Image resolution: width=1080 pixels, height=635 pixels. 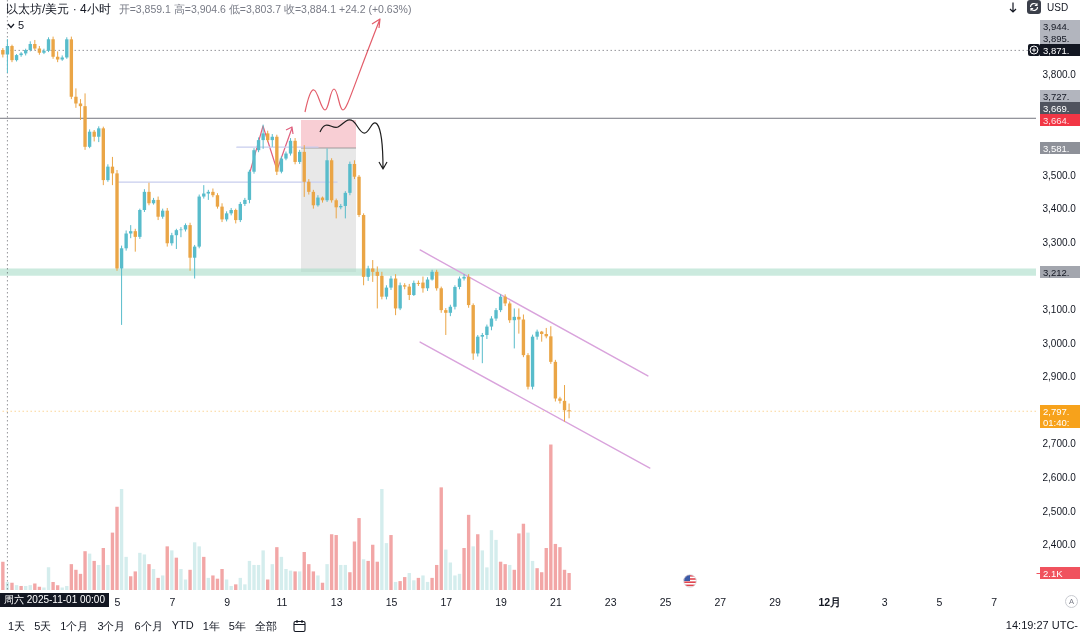 What do you see at coordinates (720, 601) in the screenshot?
I see `x-tick-label: 27` at bounding box center [720, 601].